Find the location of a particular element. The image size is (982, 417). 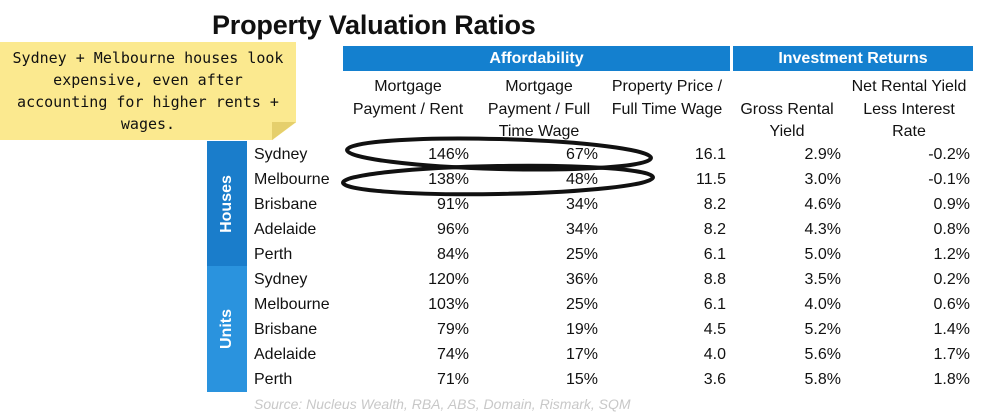

column-header-mortgage-wage: Mortgage Payment / Full Time Wage is located at coordinates (539, 109).